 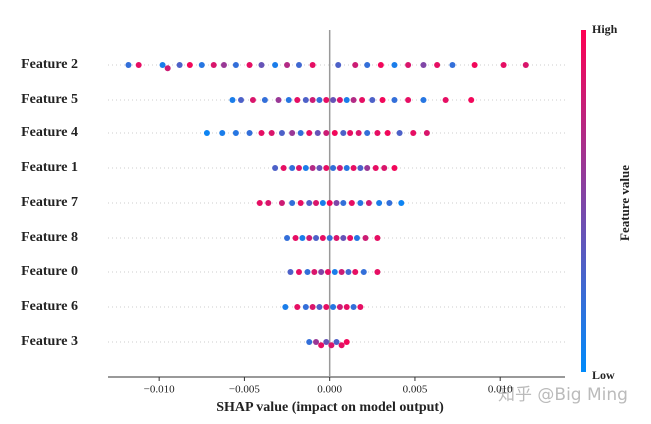 I want to click on colorbar-low: Low, so click(x=603, y=375).